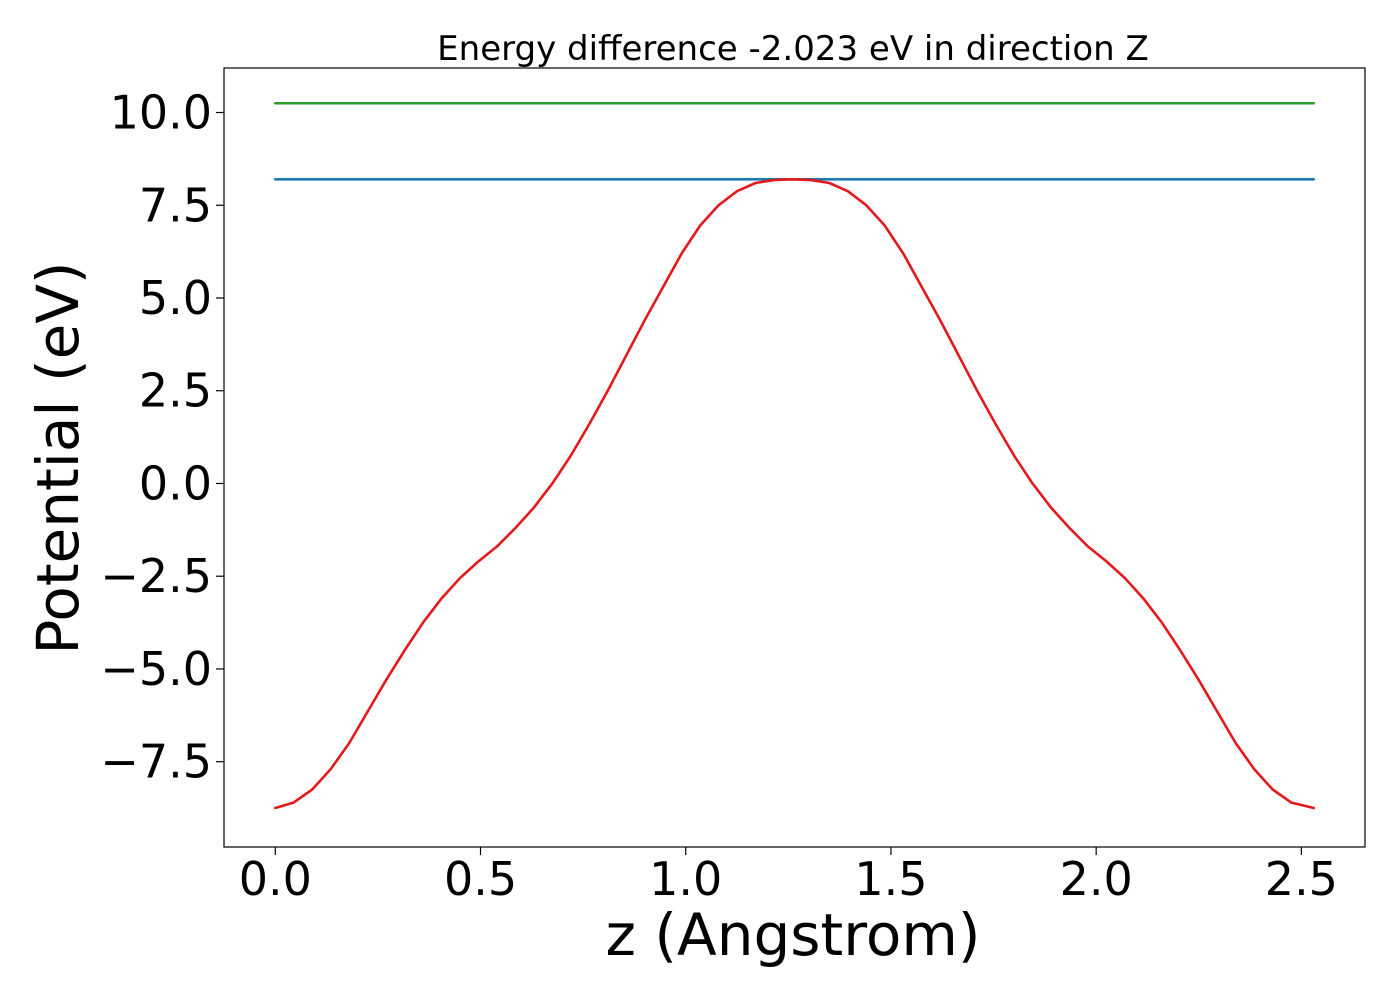 This screenshot has height=1000, width=1400. What do you see at coordinates (793, 935) in the screenshot?
I see `x-axis-title: z (Angstrom)` at bounding box center [793, 935].